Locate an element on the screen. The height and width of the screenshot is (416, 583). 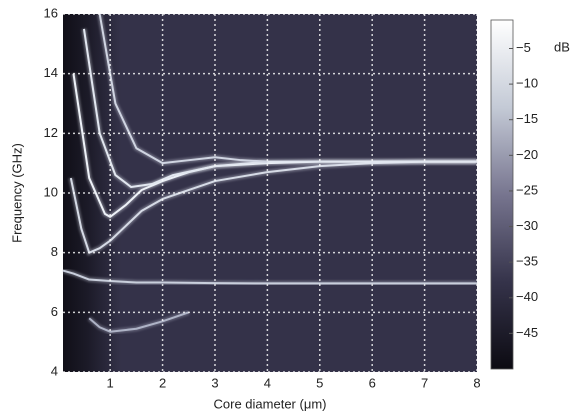
colorbar-tick-label: −5 is located at coordinates (523, 47).